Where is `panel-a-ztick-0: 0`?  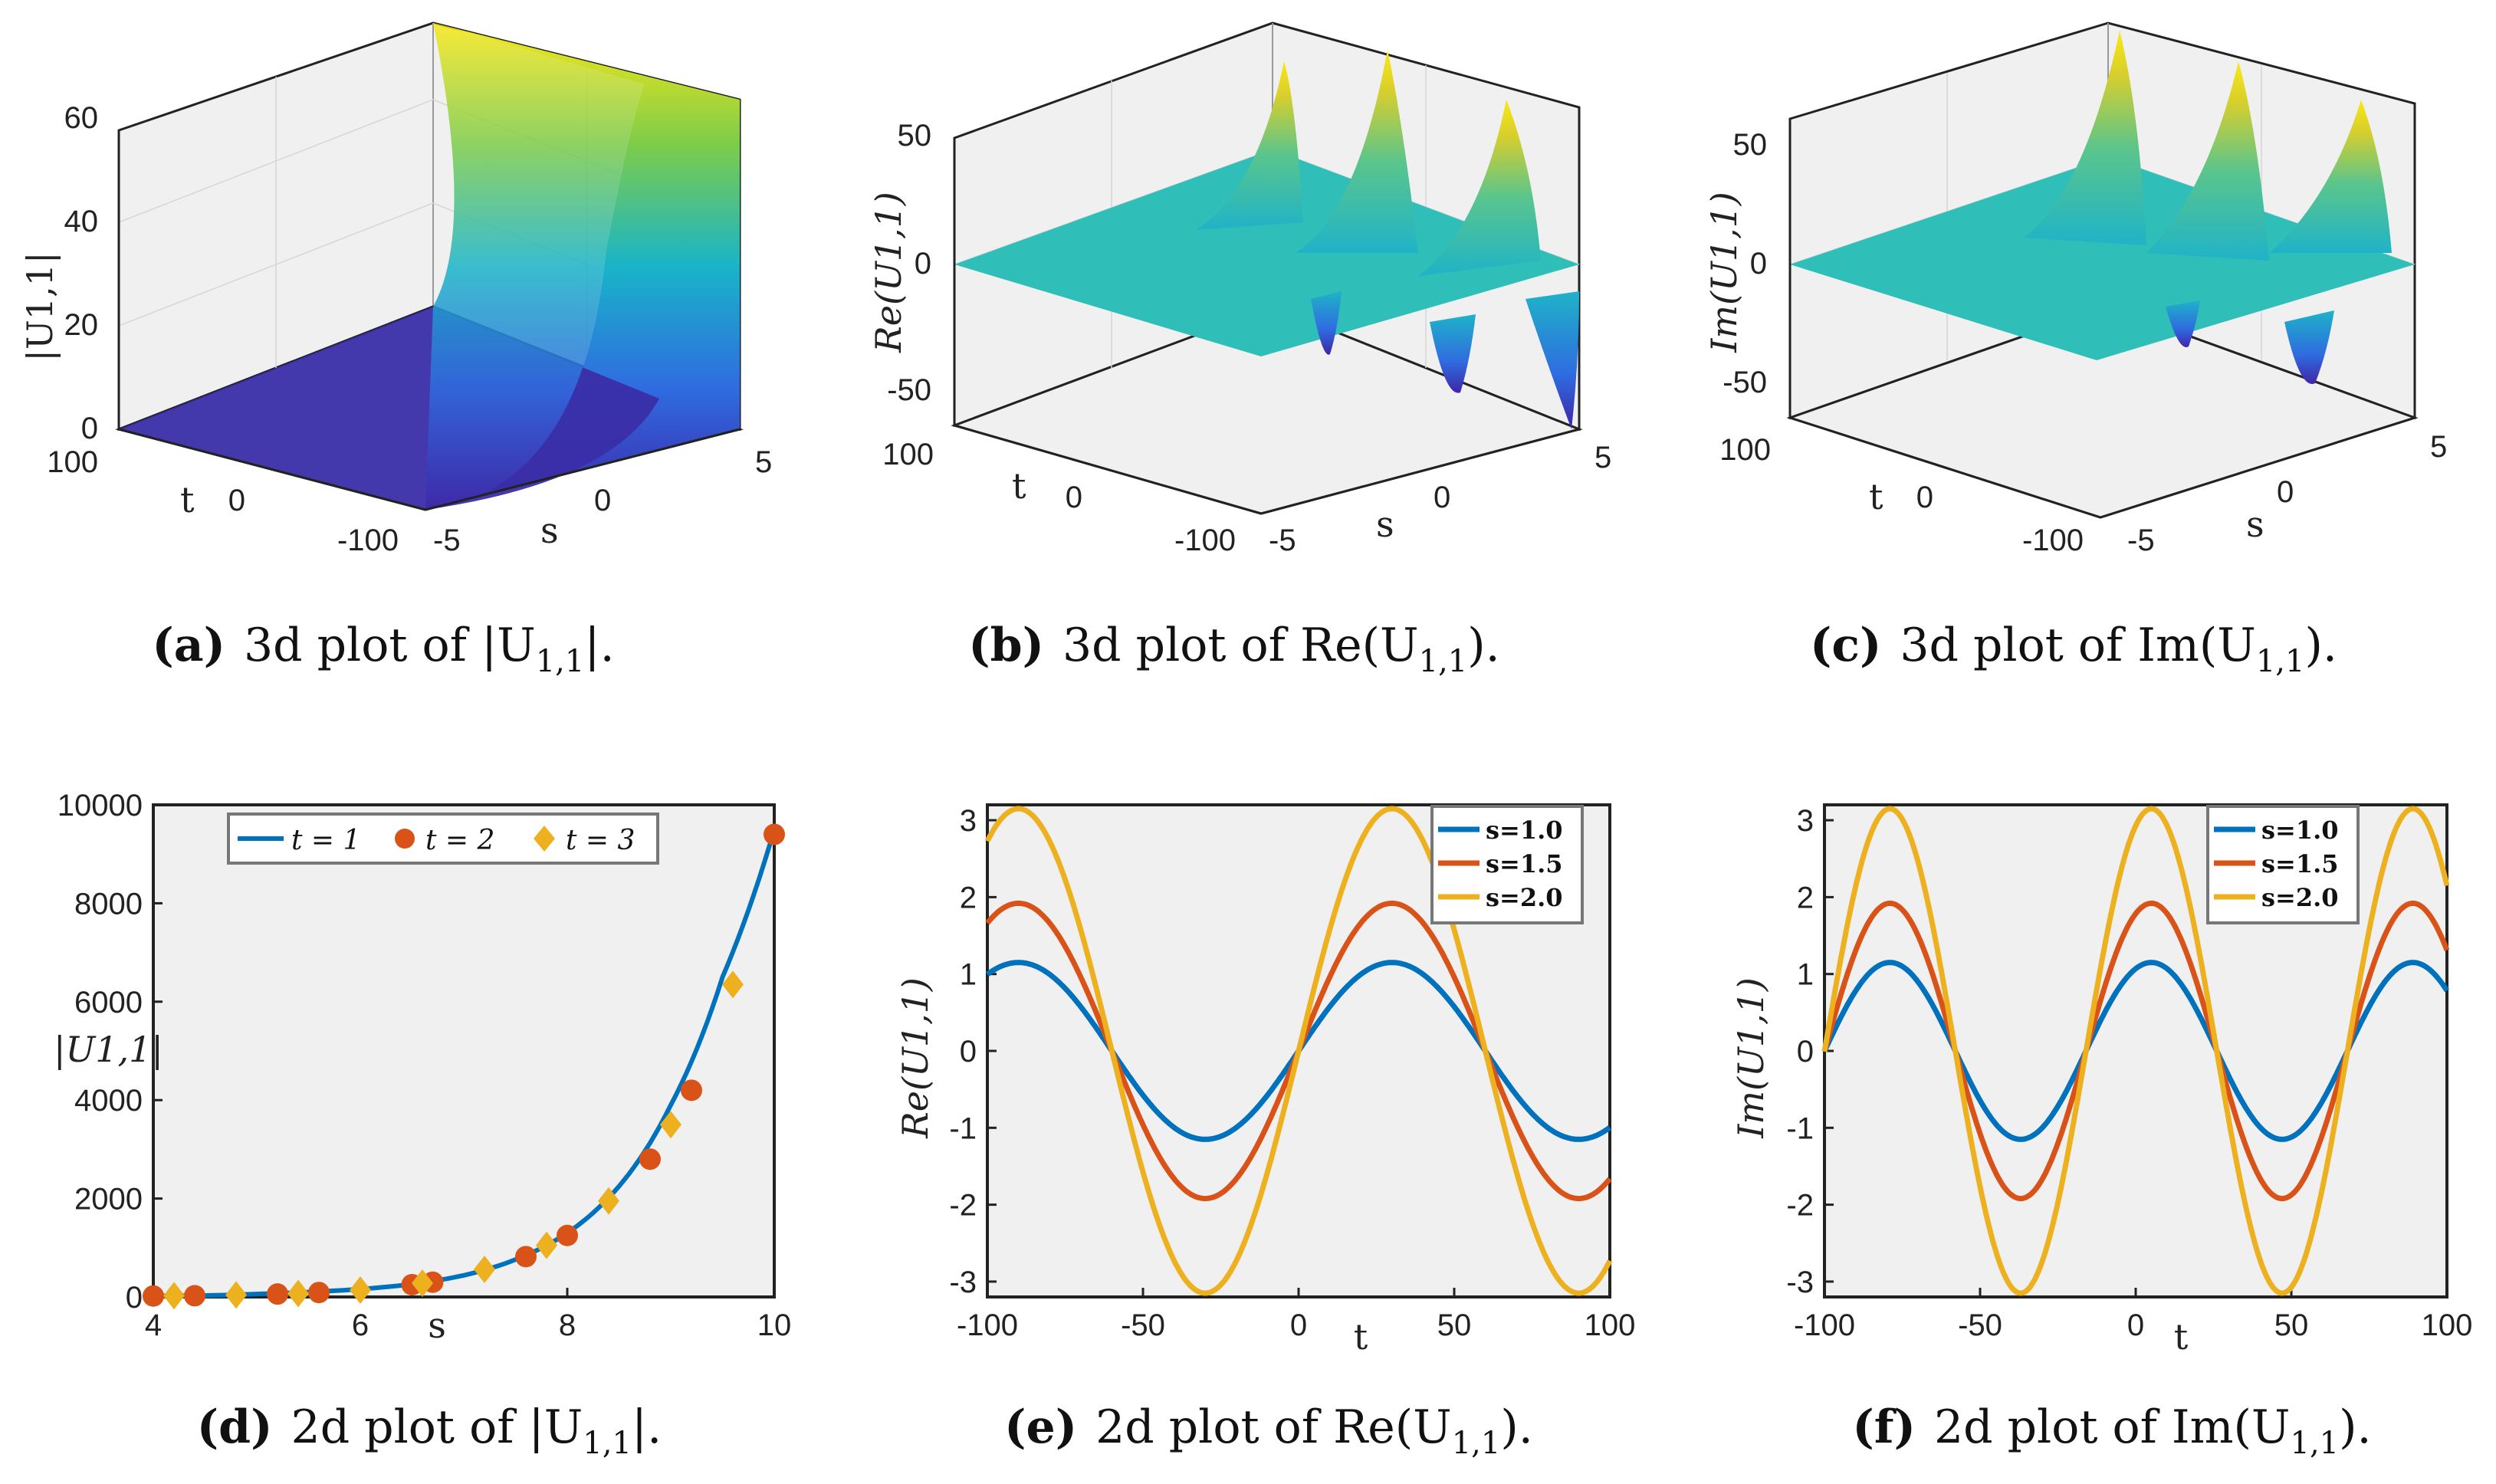
panel-a-ztick-0: 0 is located at coordinates (89, 428).